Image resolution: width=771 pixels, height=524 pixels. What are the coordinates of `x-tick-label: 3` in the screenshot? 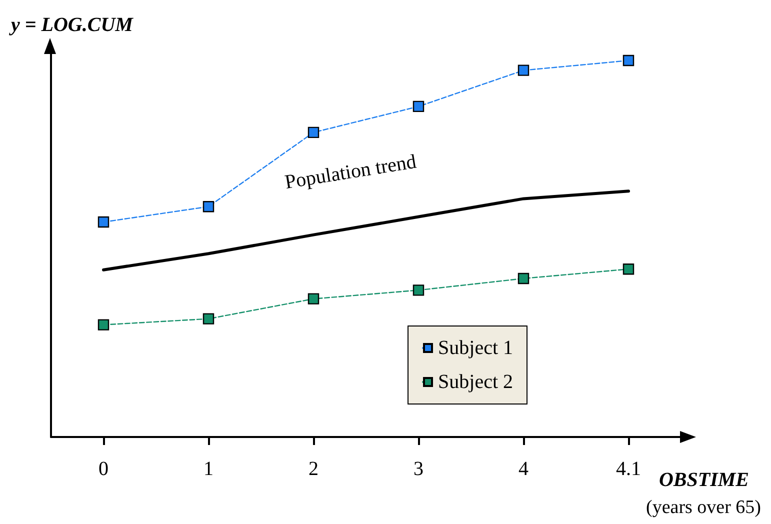 It's located at (419, 469).